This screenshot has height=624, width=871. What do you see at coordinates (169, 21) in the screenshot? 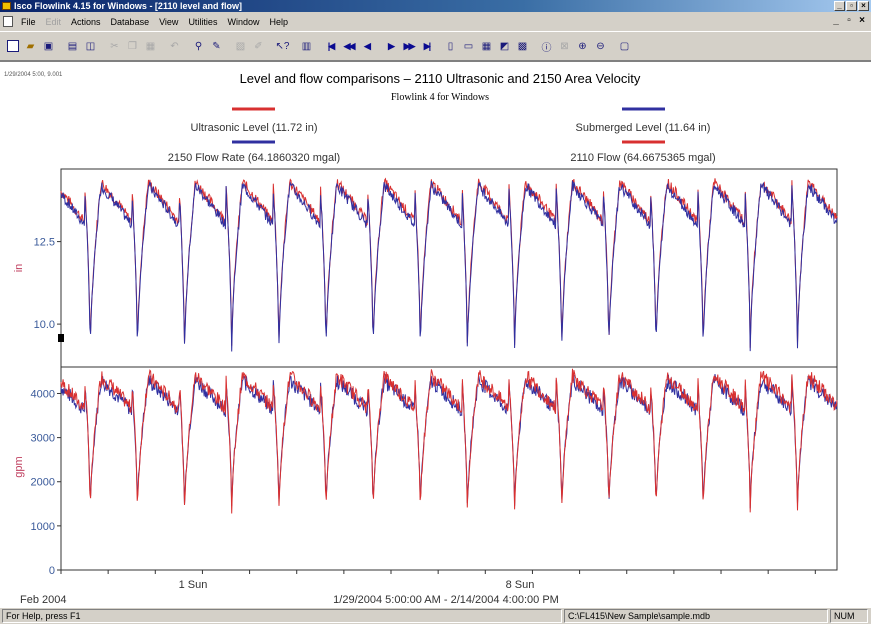
I see `menu-view: View` at bounding box center [169, 21].